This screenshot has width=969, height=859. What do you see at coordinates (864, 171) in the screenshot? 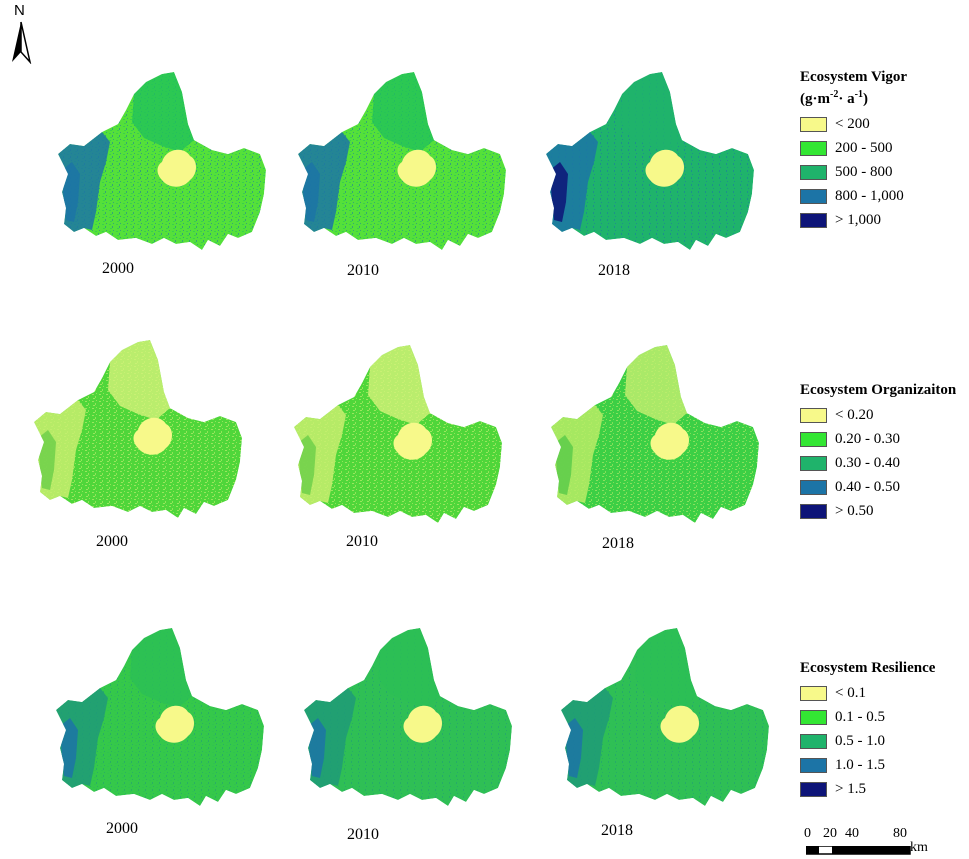
I see `legend-label: 500 - 800` at bounding box center [864, 171].